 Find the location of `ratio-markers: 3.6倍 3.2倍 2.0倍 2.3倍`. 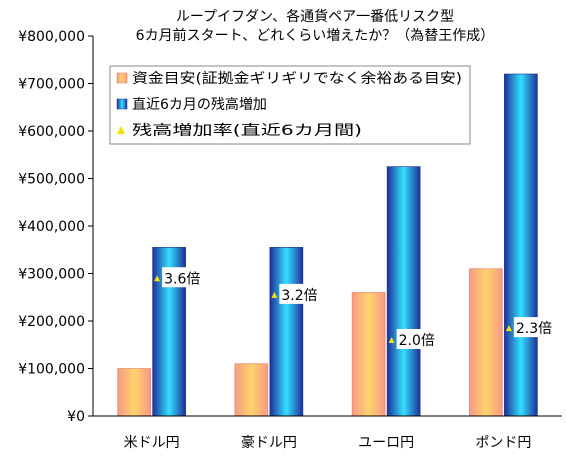

ratio-markers: 3.6倍 3.2倍 2.0倍 2.3倍 is located at coordinates (353, 308).